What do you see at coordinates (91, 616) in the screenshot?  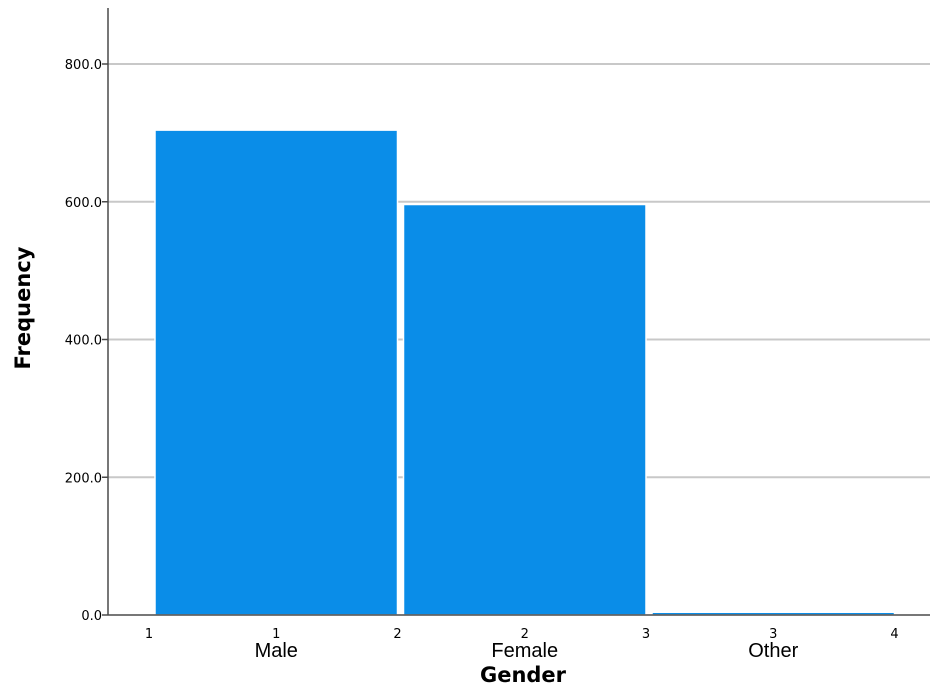 I see `y-tick-label: 0.0` at bounding box center [91, 616].